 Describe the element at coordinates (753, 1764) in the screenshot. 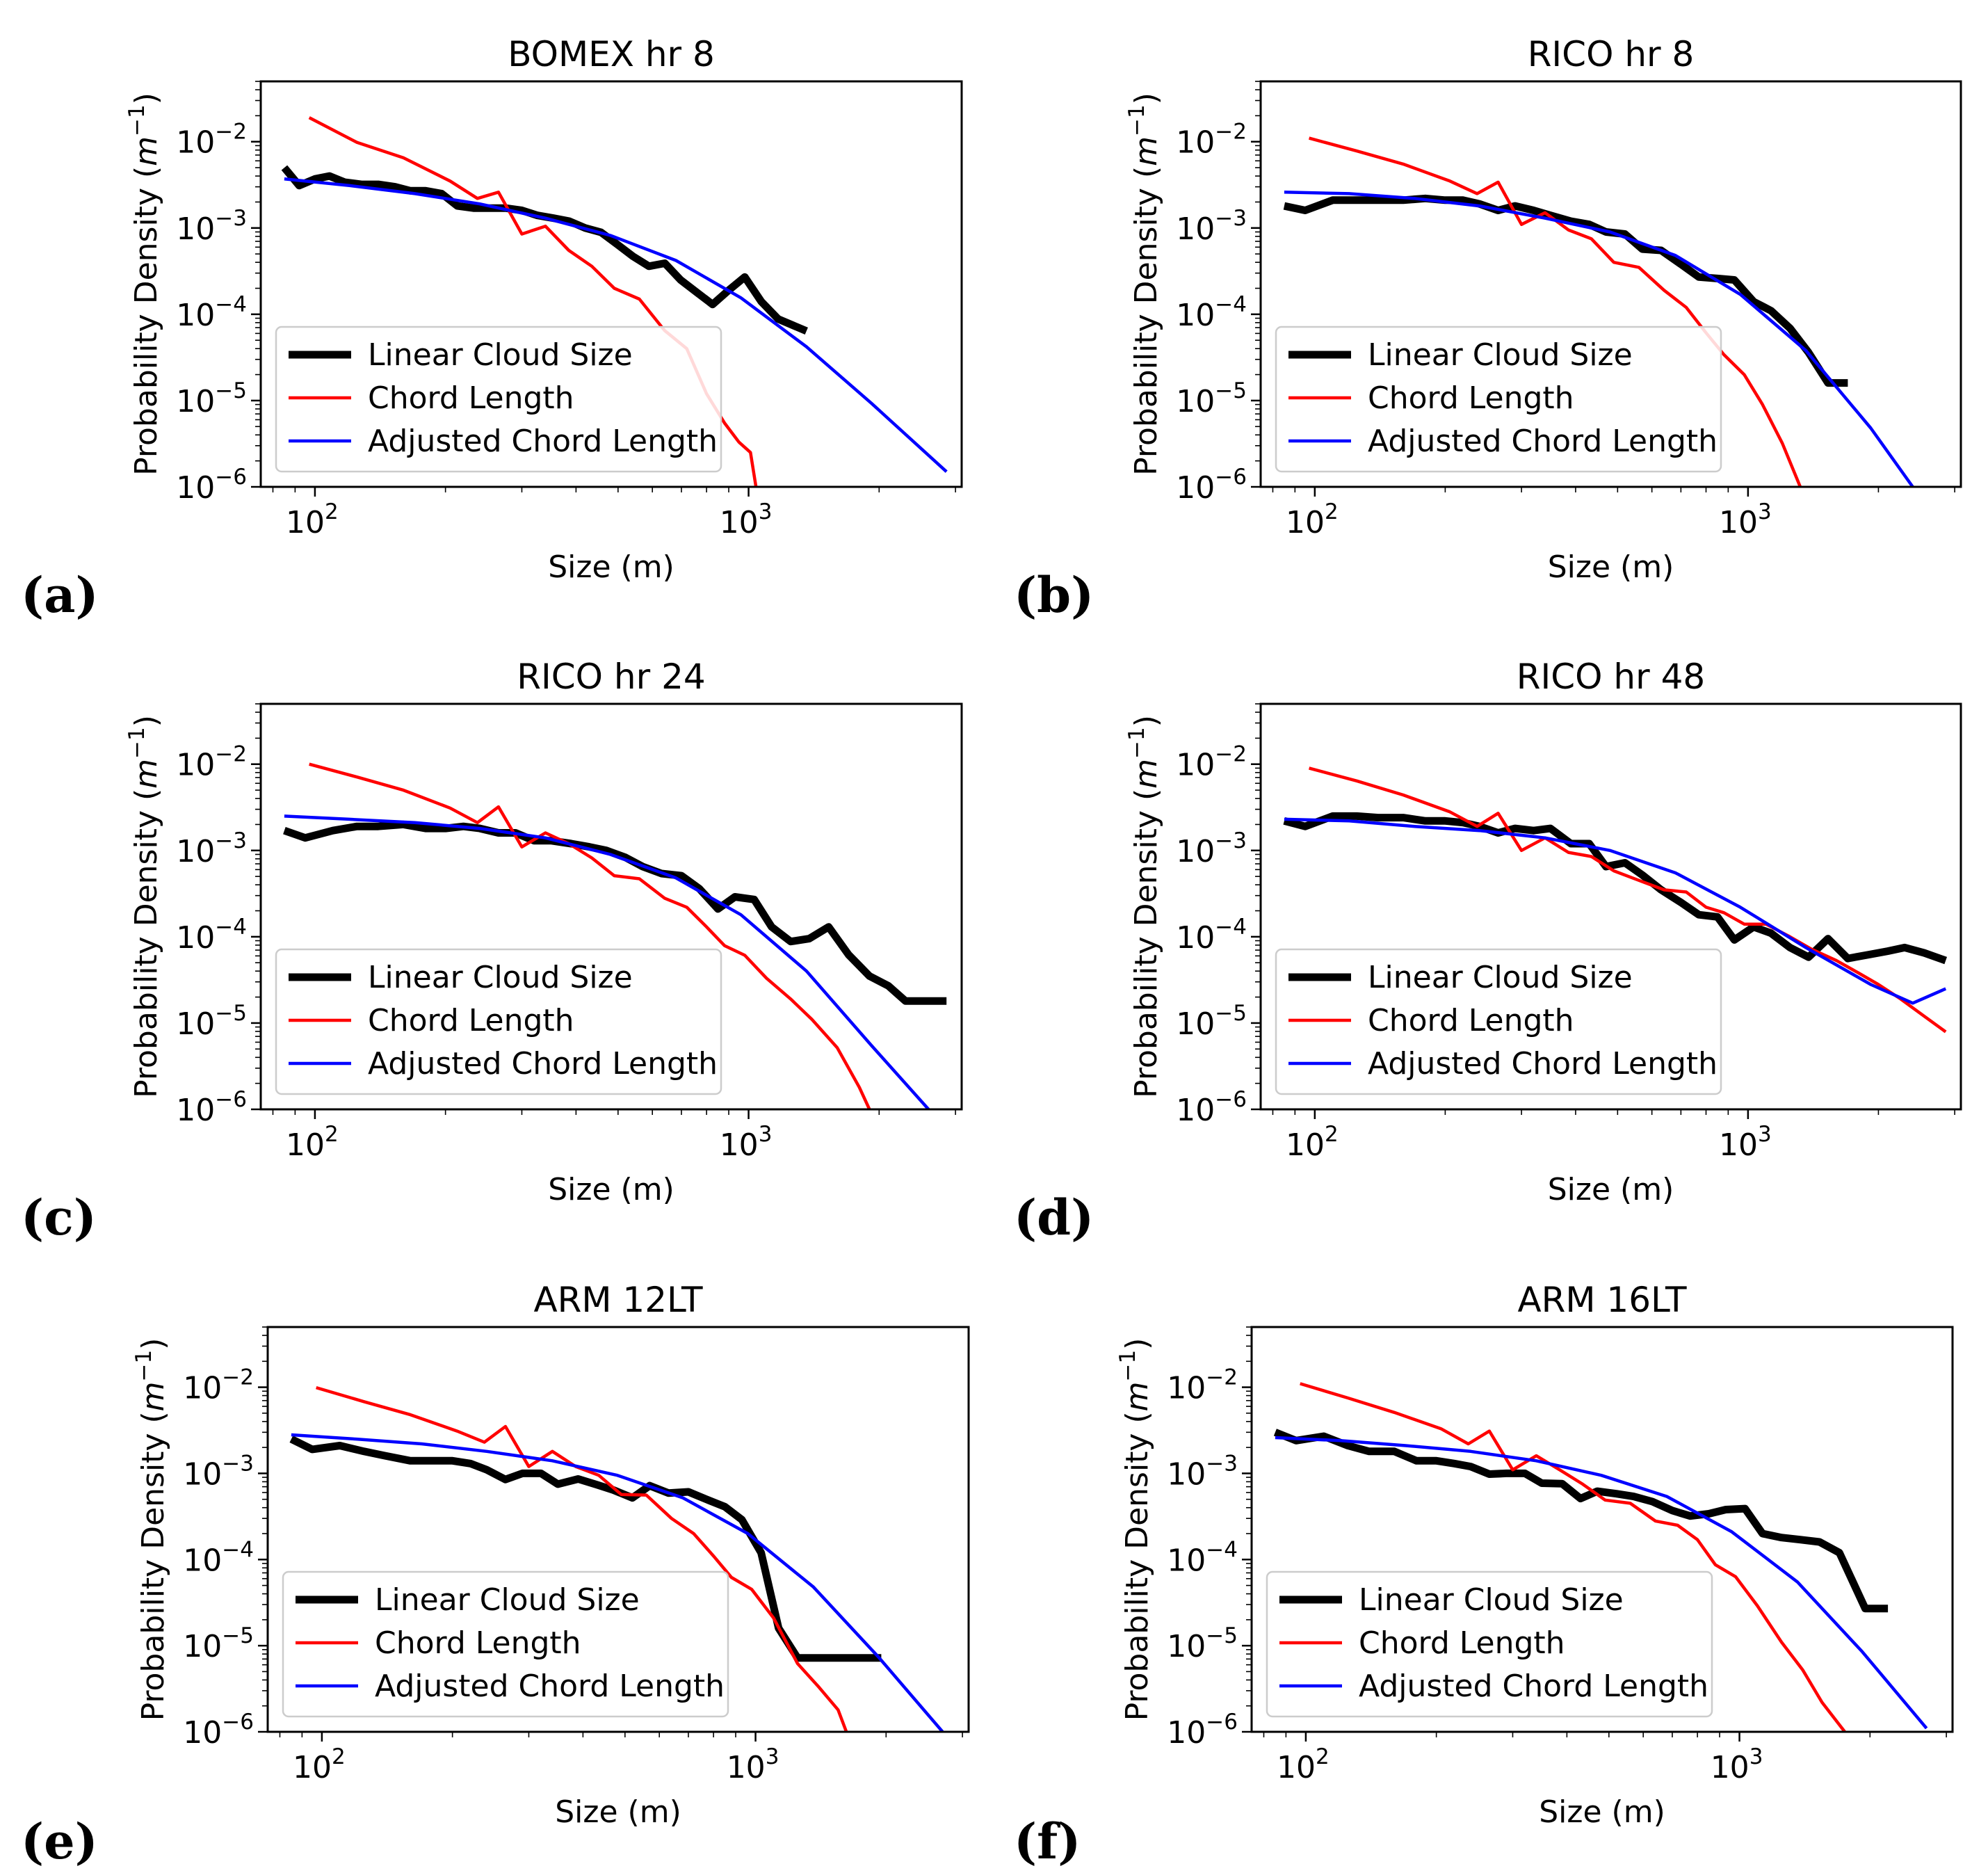

I see `x-tick-label: 10³` at that location.